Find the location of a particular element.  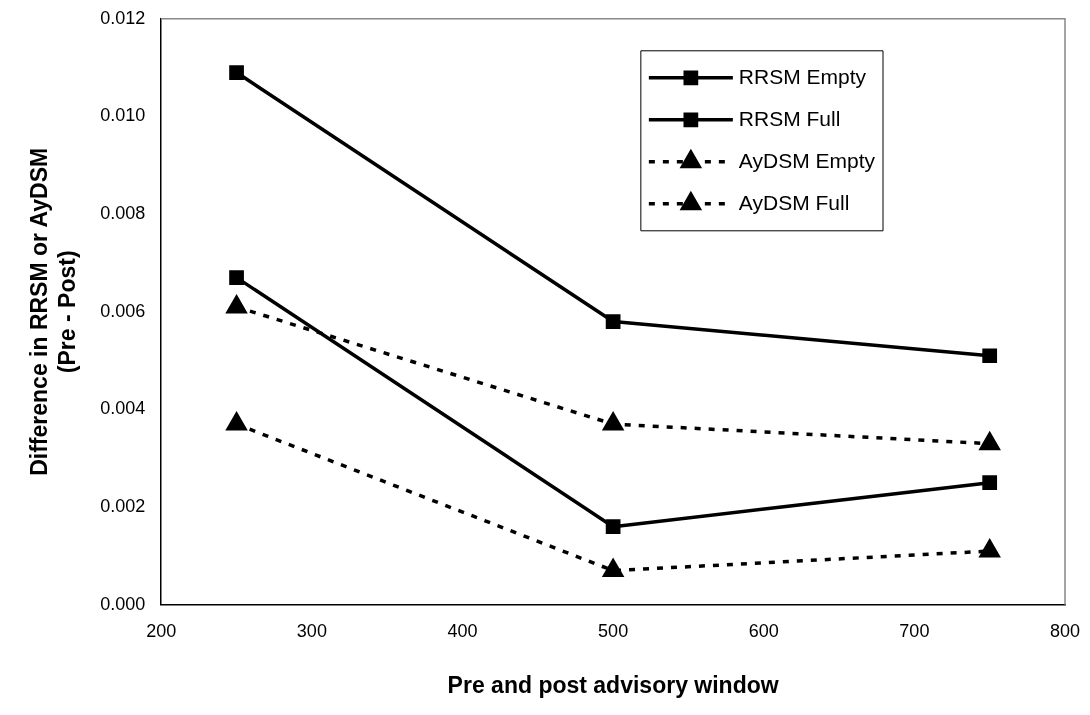

x-tick-label: 300 is located at coordinates (311, 630).